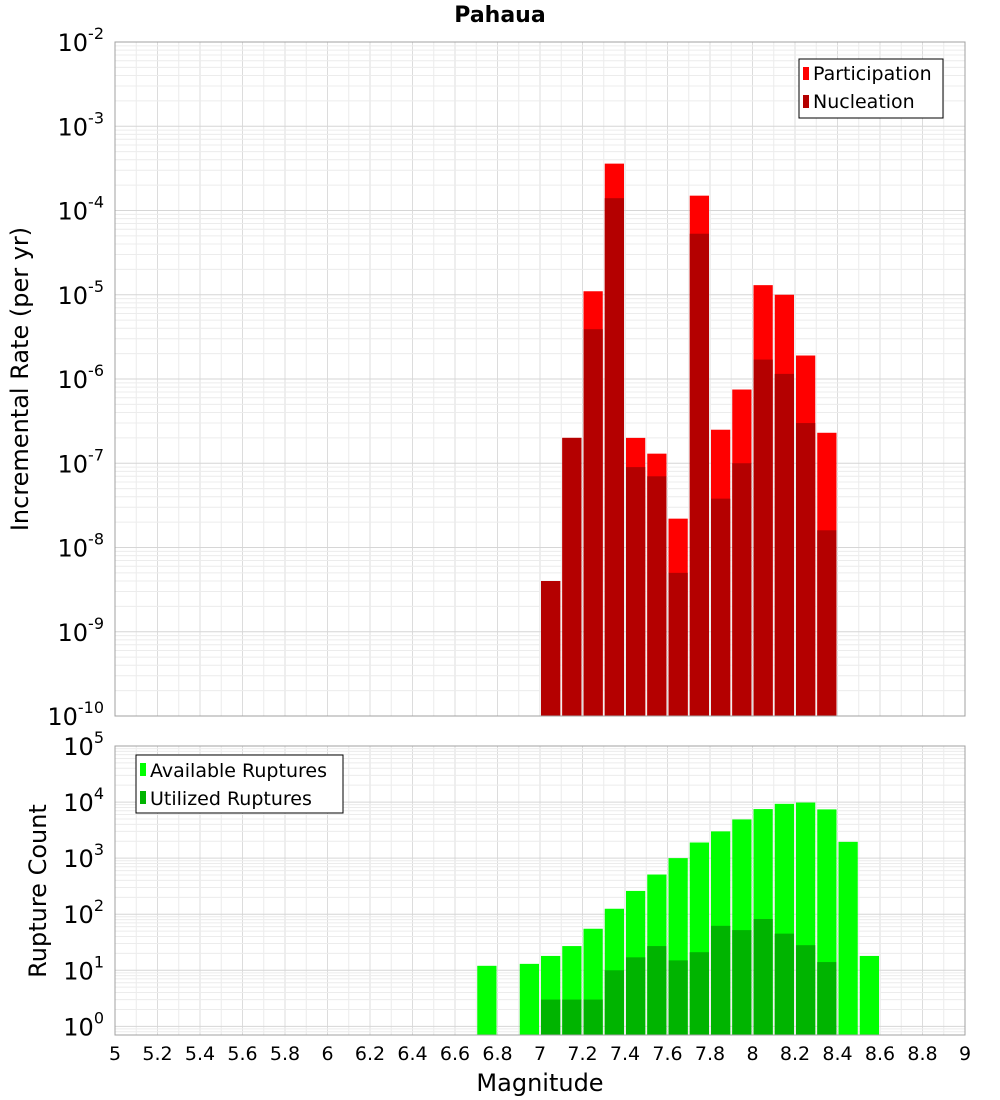 Image resolution: width=1000 pixels, height=1100 pixels. I want to click on top-y-tick-label: 10⁻⁴, so click(81, 209).